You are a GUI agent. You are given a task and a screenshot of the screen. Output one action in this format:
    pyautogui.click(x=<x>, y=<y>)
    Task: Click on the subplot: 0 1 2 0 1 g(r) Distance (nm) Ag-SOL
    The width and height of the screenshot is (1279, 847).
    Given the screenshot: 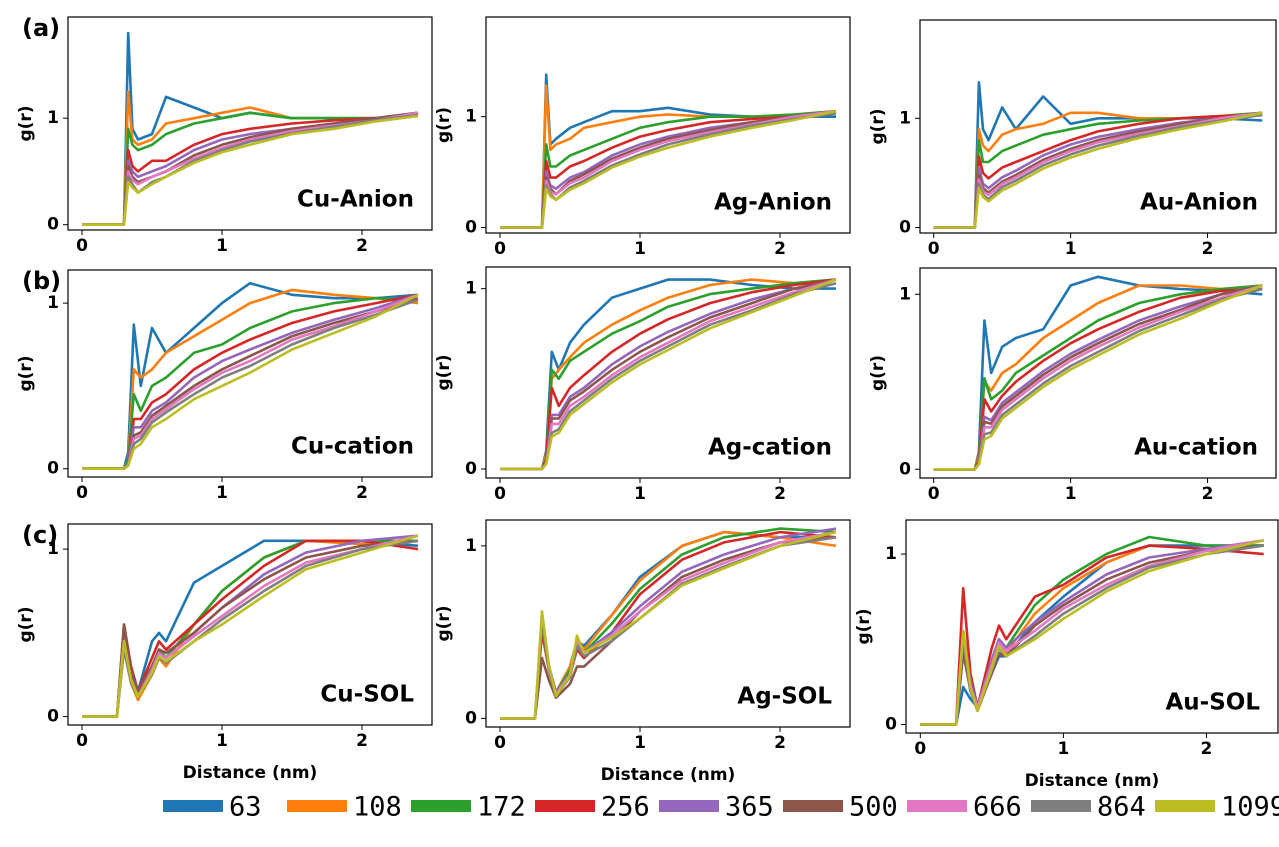 What is the action you would take?
    pyautogui.click(x=642, y=652)
    